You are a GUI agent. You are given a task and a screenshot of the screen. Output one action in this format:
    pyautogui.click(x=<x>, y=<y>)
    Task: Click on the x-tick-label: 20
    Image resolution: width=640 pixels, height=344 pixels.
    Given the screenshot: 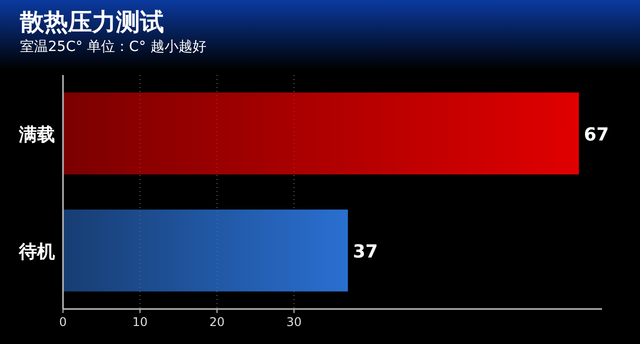 What is the action you would take?
    pyautogui.click(x=217, y=322)
    